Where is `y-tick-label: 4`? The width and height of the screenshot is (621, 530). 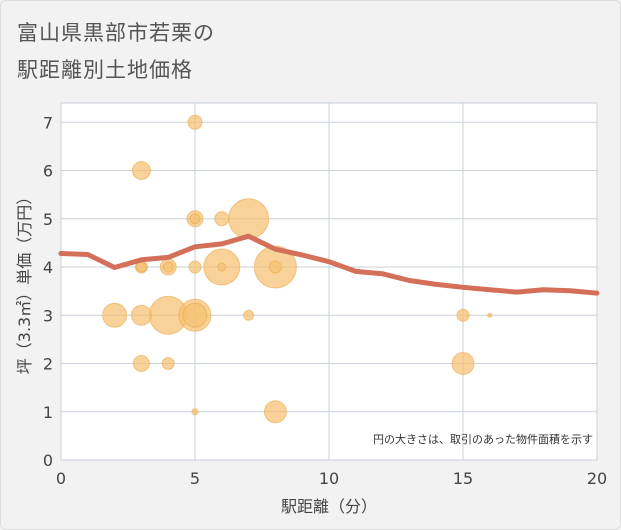
y-tick-label: 4 is located at coordinates (48, 267).